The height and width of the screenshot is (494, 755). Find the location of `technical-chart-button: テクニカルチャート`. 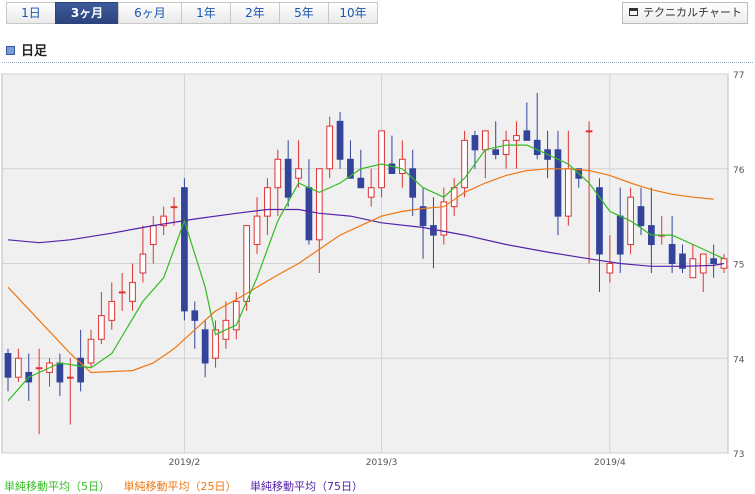

technical-chart-button: テクニカルチャート is located at coordinates (685, 13).